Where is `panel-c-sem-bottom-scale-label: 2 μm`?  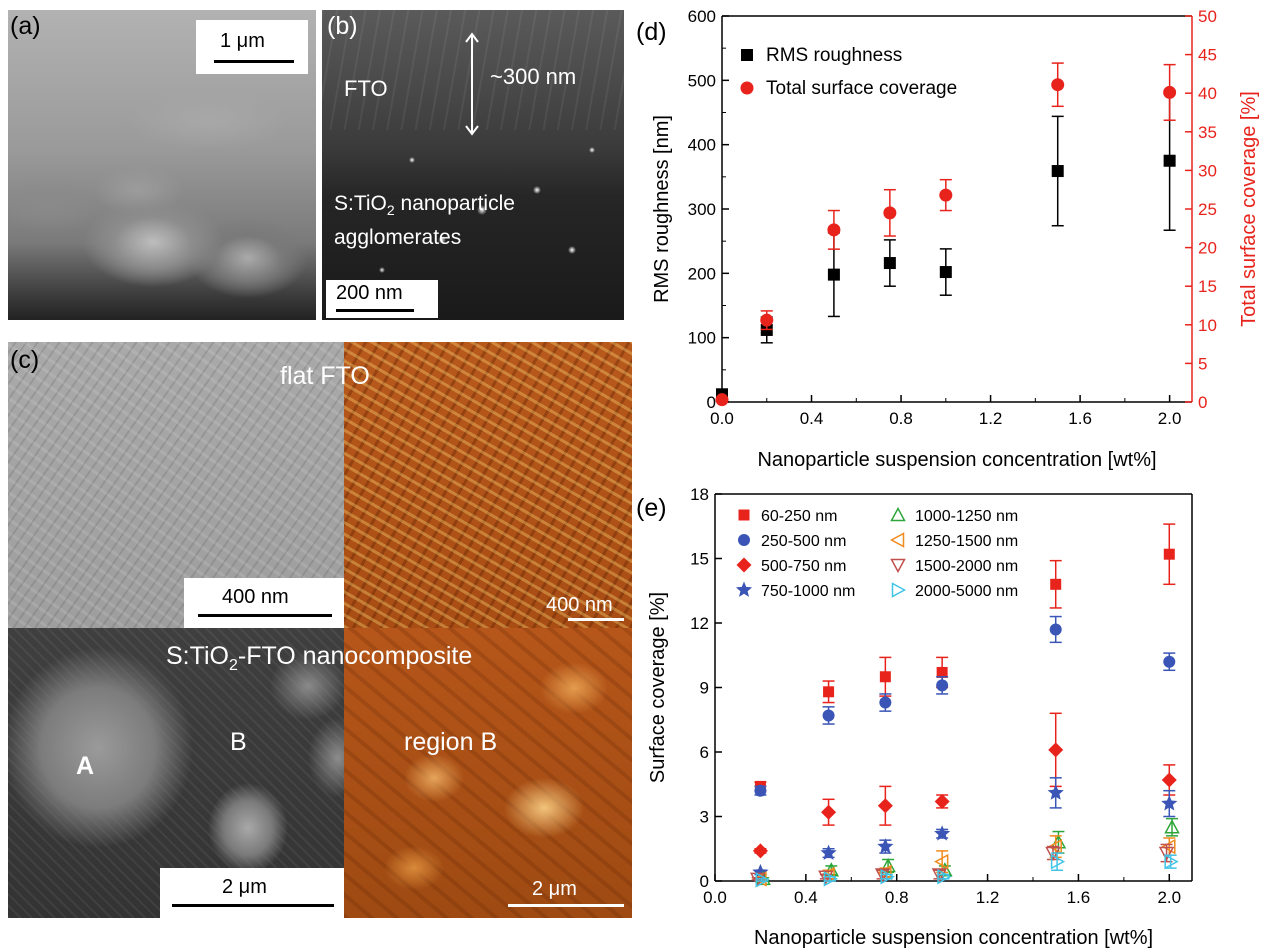 panel-c-sem-bottom-scale-label: 2 μm is located at coordinates (244, 887).